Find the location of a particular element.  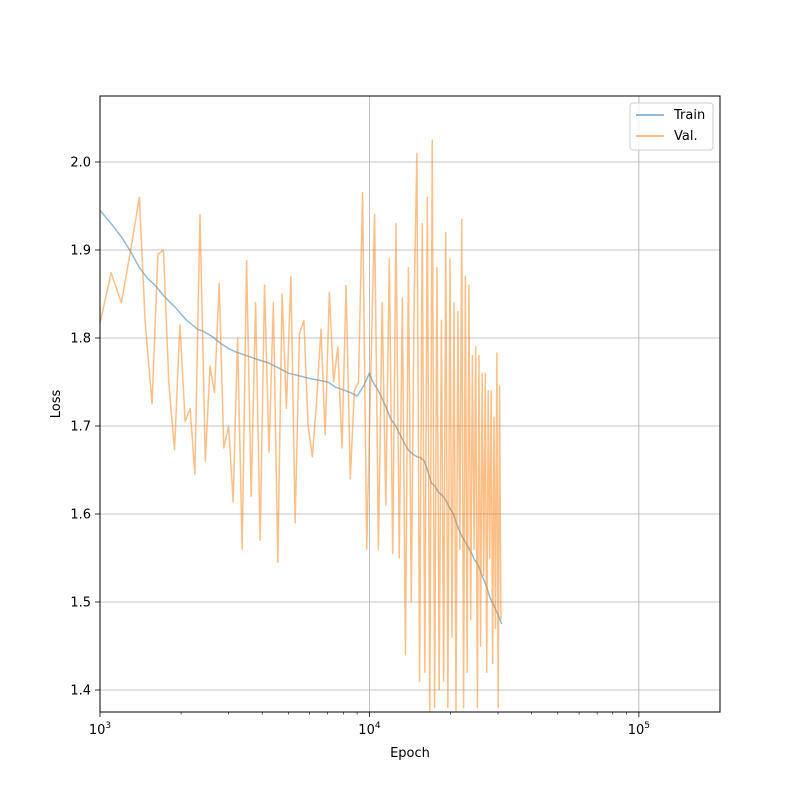

x-axis-label: Epoch is located at coordinates (410, 753).